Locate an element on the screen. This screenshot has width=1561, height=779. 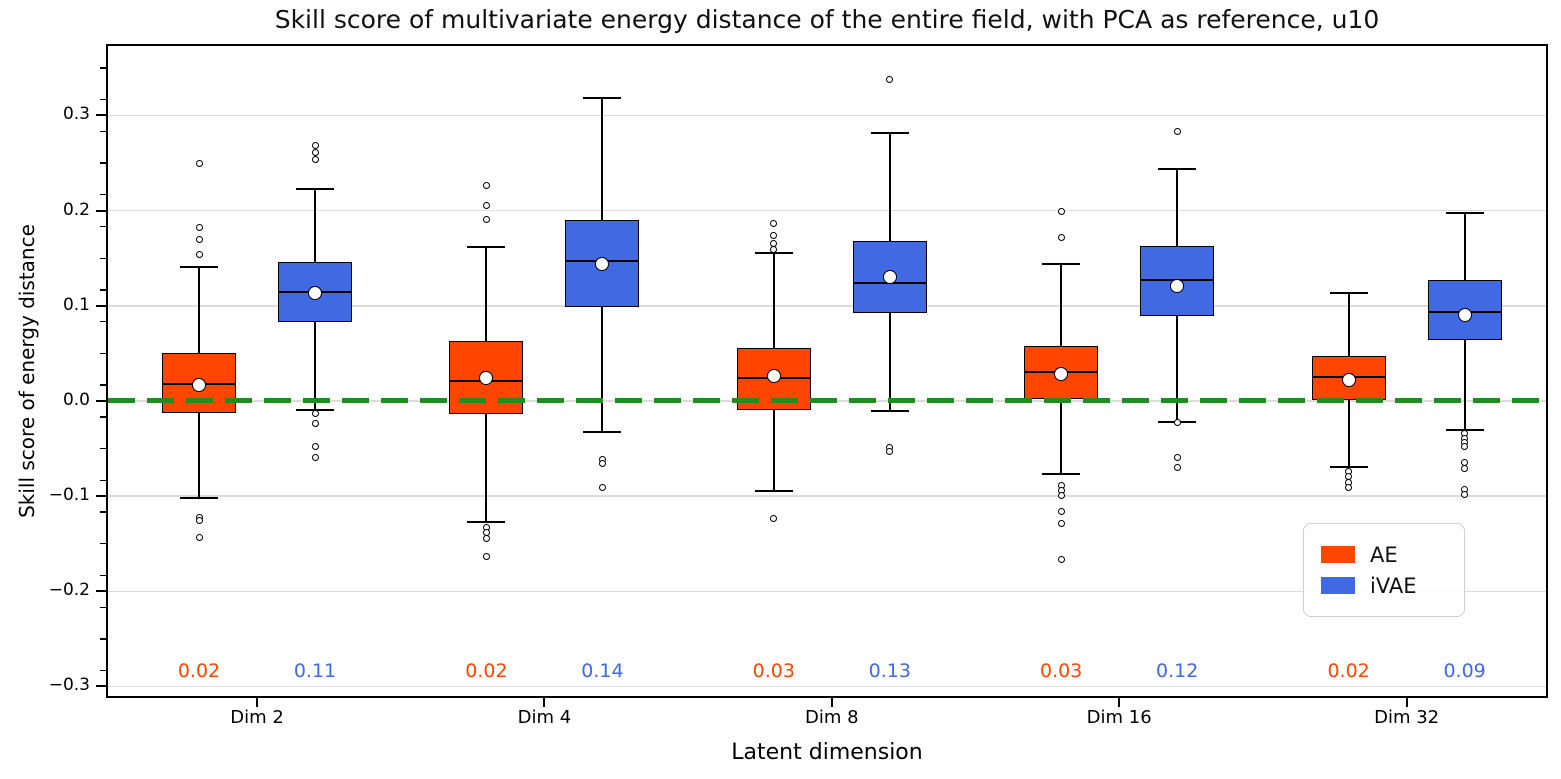
legend-swatch-ivae is located at coordinates (1338, 585).